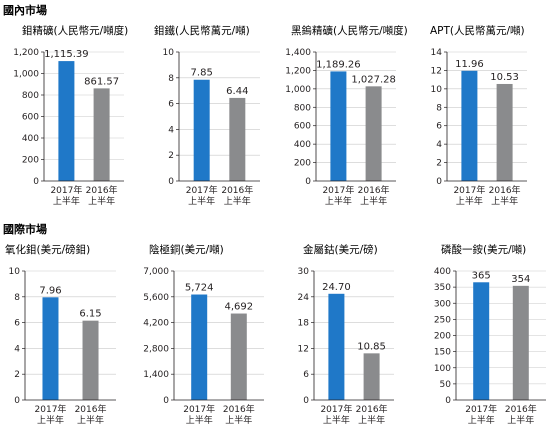 The height and width of the screenshot is (433, 554). Describe the element at coordinates (336, 287) in the screenshot. I see `data-label: 24.70` at that location.